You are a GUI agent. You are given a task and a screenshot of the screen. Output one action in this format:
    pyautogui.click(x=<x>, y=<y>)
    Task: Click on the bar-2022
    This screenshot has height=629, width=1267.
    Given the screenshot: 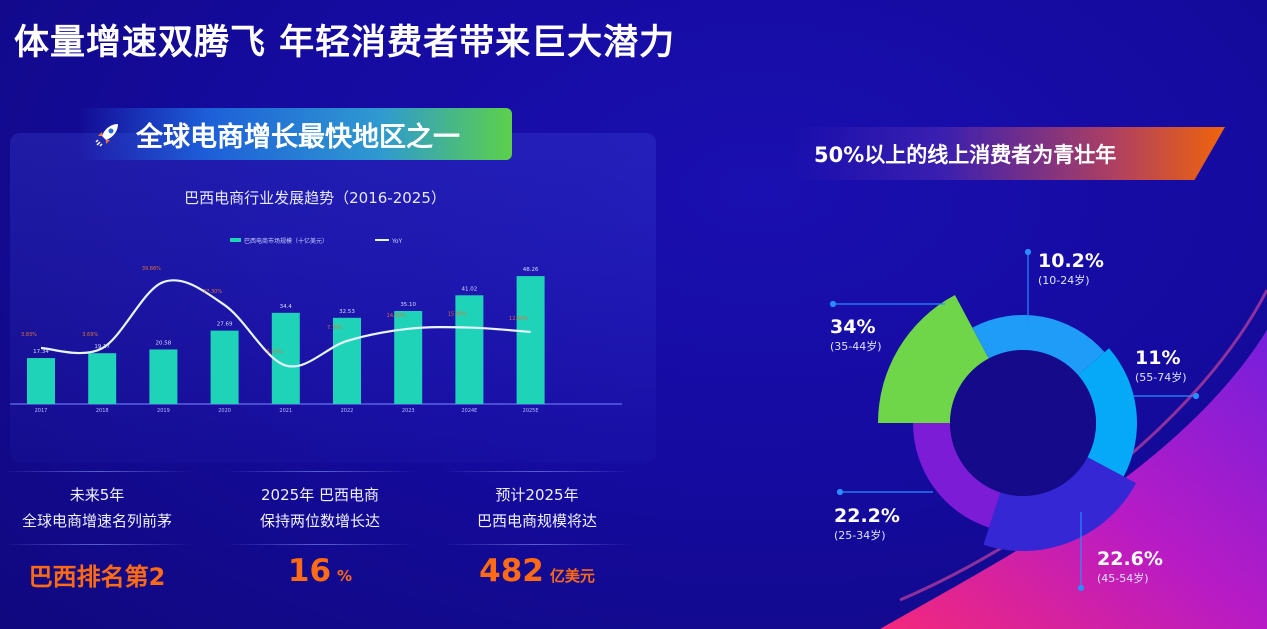 What is the action you would take?
    pyautogui.click(x=347, y=360)
    